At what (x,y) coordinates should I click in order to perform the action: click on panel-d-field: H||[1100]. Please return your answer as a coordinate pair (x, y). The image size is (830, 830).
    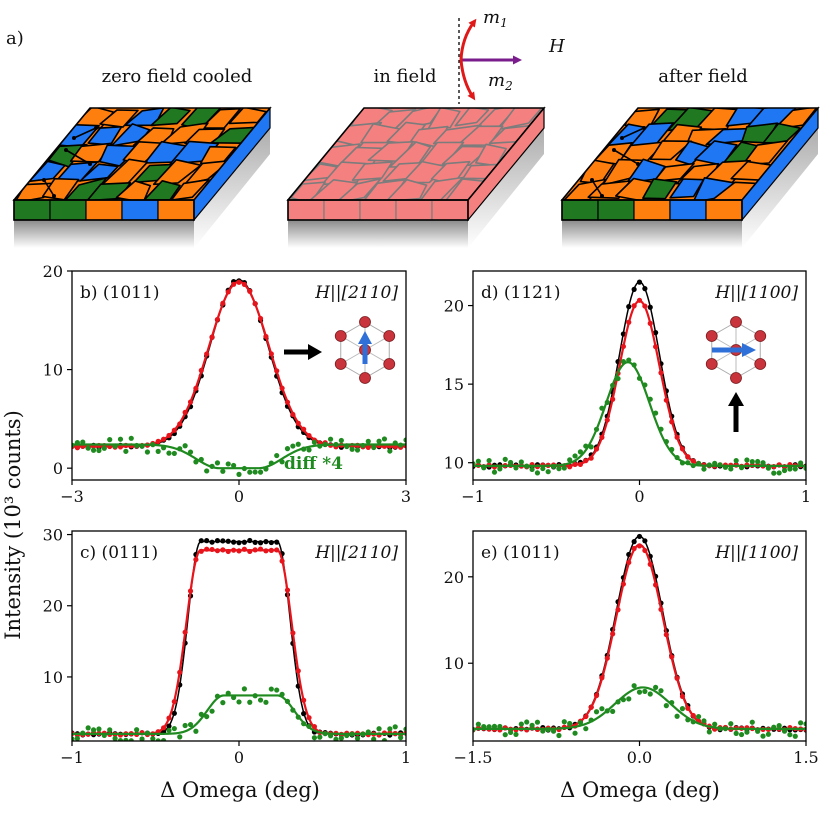
    Looking at the image, I should click on (756, 293).